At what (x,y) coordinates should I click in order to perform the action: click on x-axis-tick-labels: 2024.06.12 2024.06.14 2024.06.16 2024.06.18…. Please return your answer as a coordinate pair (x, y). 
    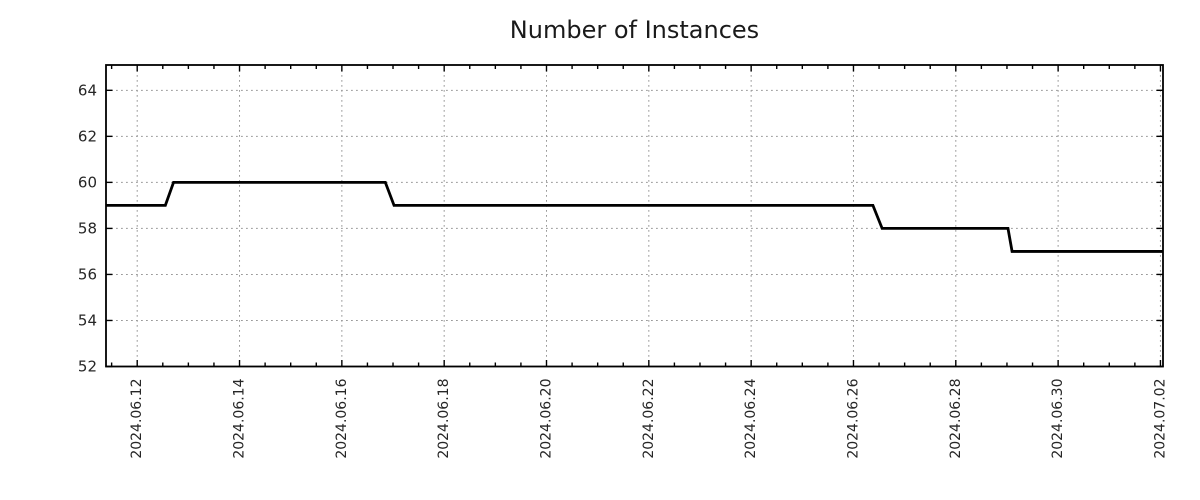
    Looking at the image, I should click on (648, 418).